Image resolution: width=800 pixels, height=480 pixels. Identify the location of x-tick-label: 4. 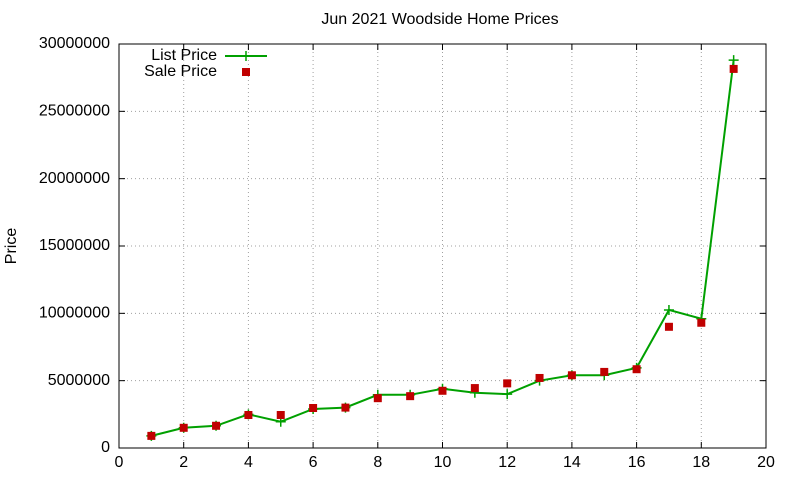
(248, 462).